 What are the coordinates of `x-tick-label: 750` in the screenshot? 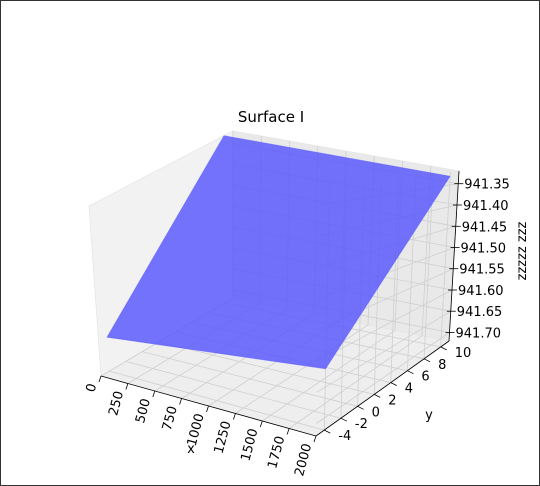 It's located at (170, 419).